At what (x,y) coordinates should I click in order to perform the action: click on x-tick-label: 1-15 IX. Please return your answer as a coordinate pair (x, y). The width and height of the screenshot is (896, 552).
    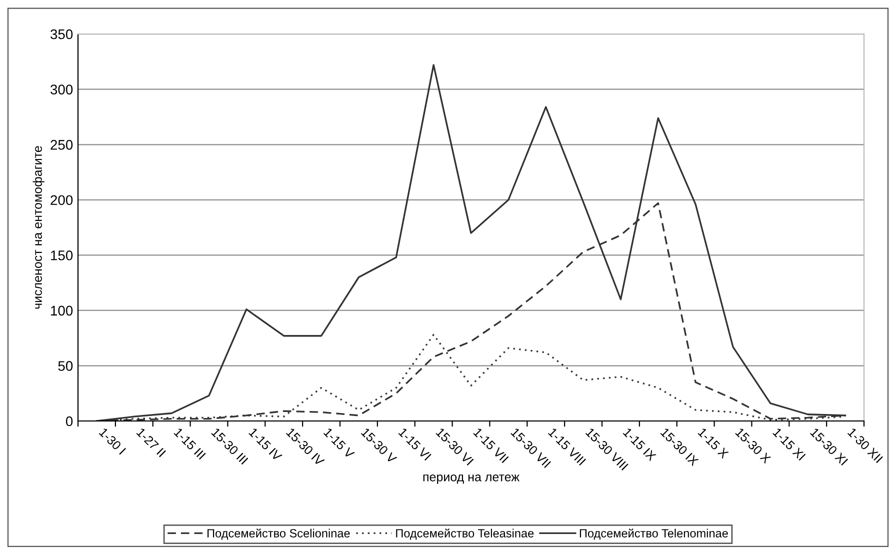
    Looking at the image, I should click on (639, 445).